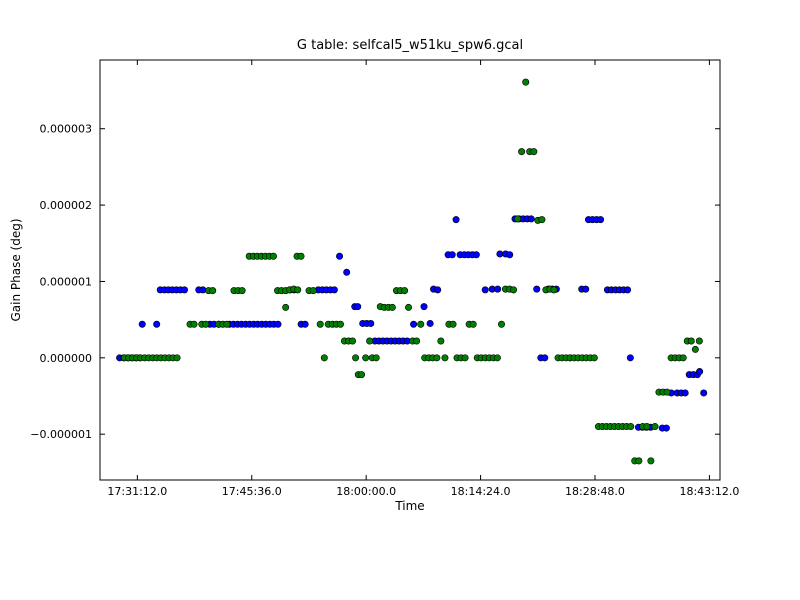 Image resolution: width=800 pixels, height=600 pixels. What do you see at coordinates (481, 491) in the screenshot?
I see `x-tick-label: 18:14:24.0` at bounding box center [481, 491].